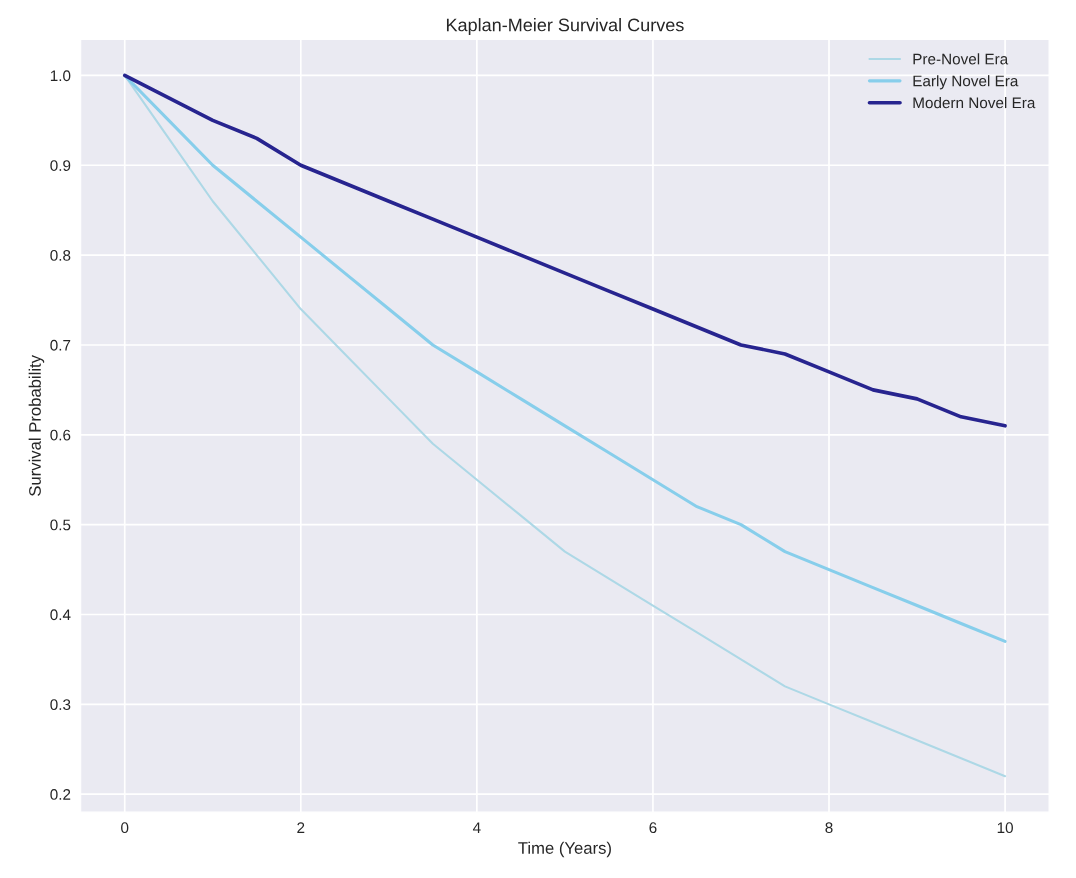 This screenshot has height=878, width=1076. Describe the element at coordinates (60, 435) in the screenshot. I see `y-tick-label: 0.6` at that location.